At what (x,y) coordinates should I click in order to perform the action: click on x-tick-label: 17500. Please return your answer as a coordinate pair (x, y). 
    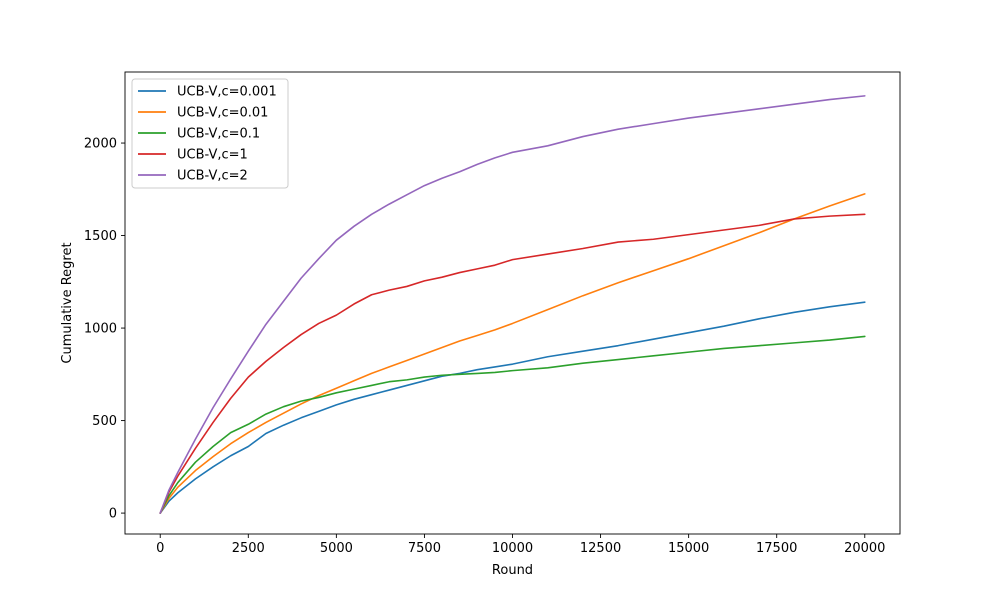
    Looking at the image, I should click on (776, 548).